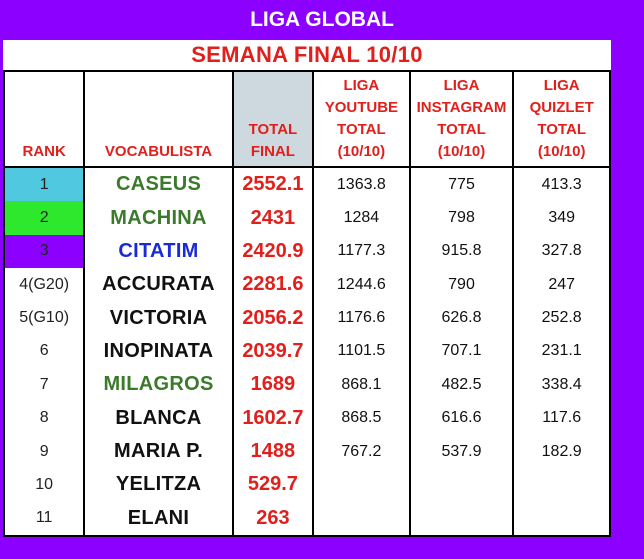  What do you see at coordinates (44, 485) in the screenshot?
I see `rank-cell: 10` at bounding box center [44, 485].